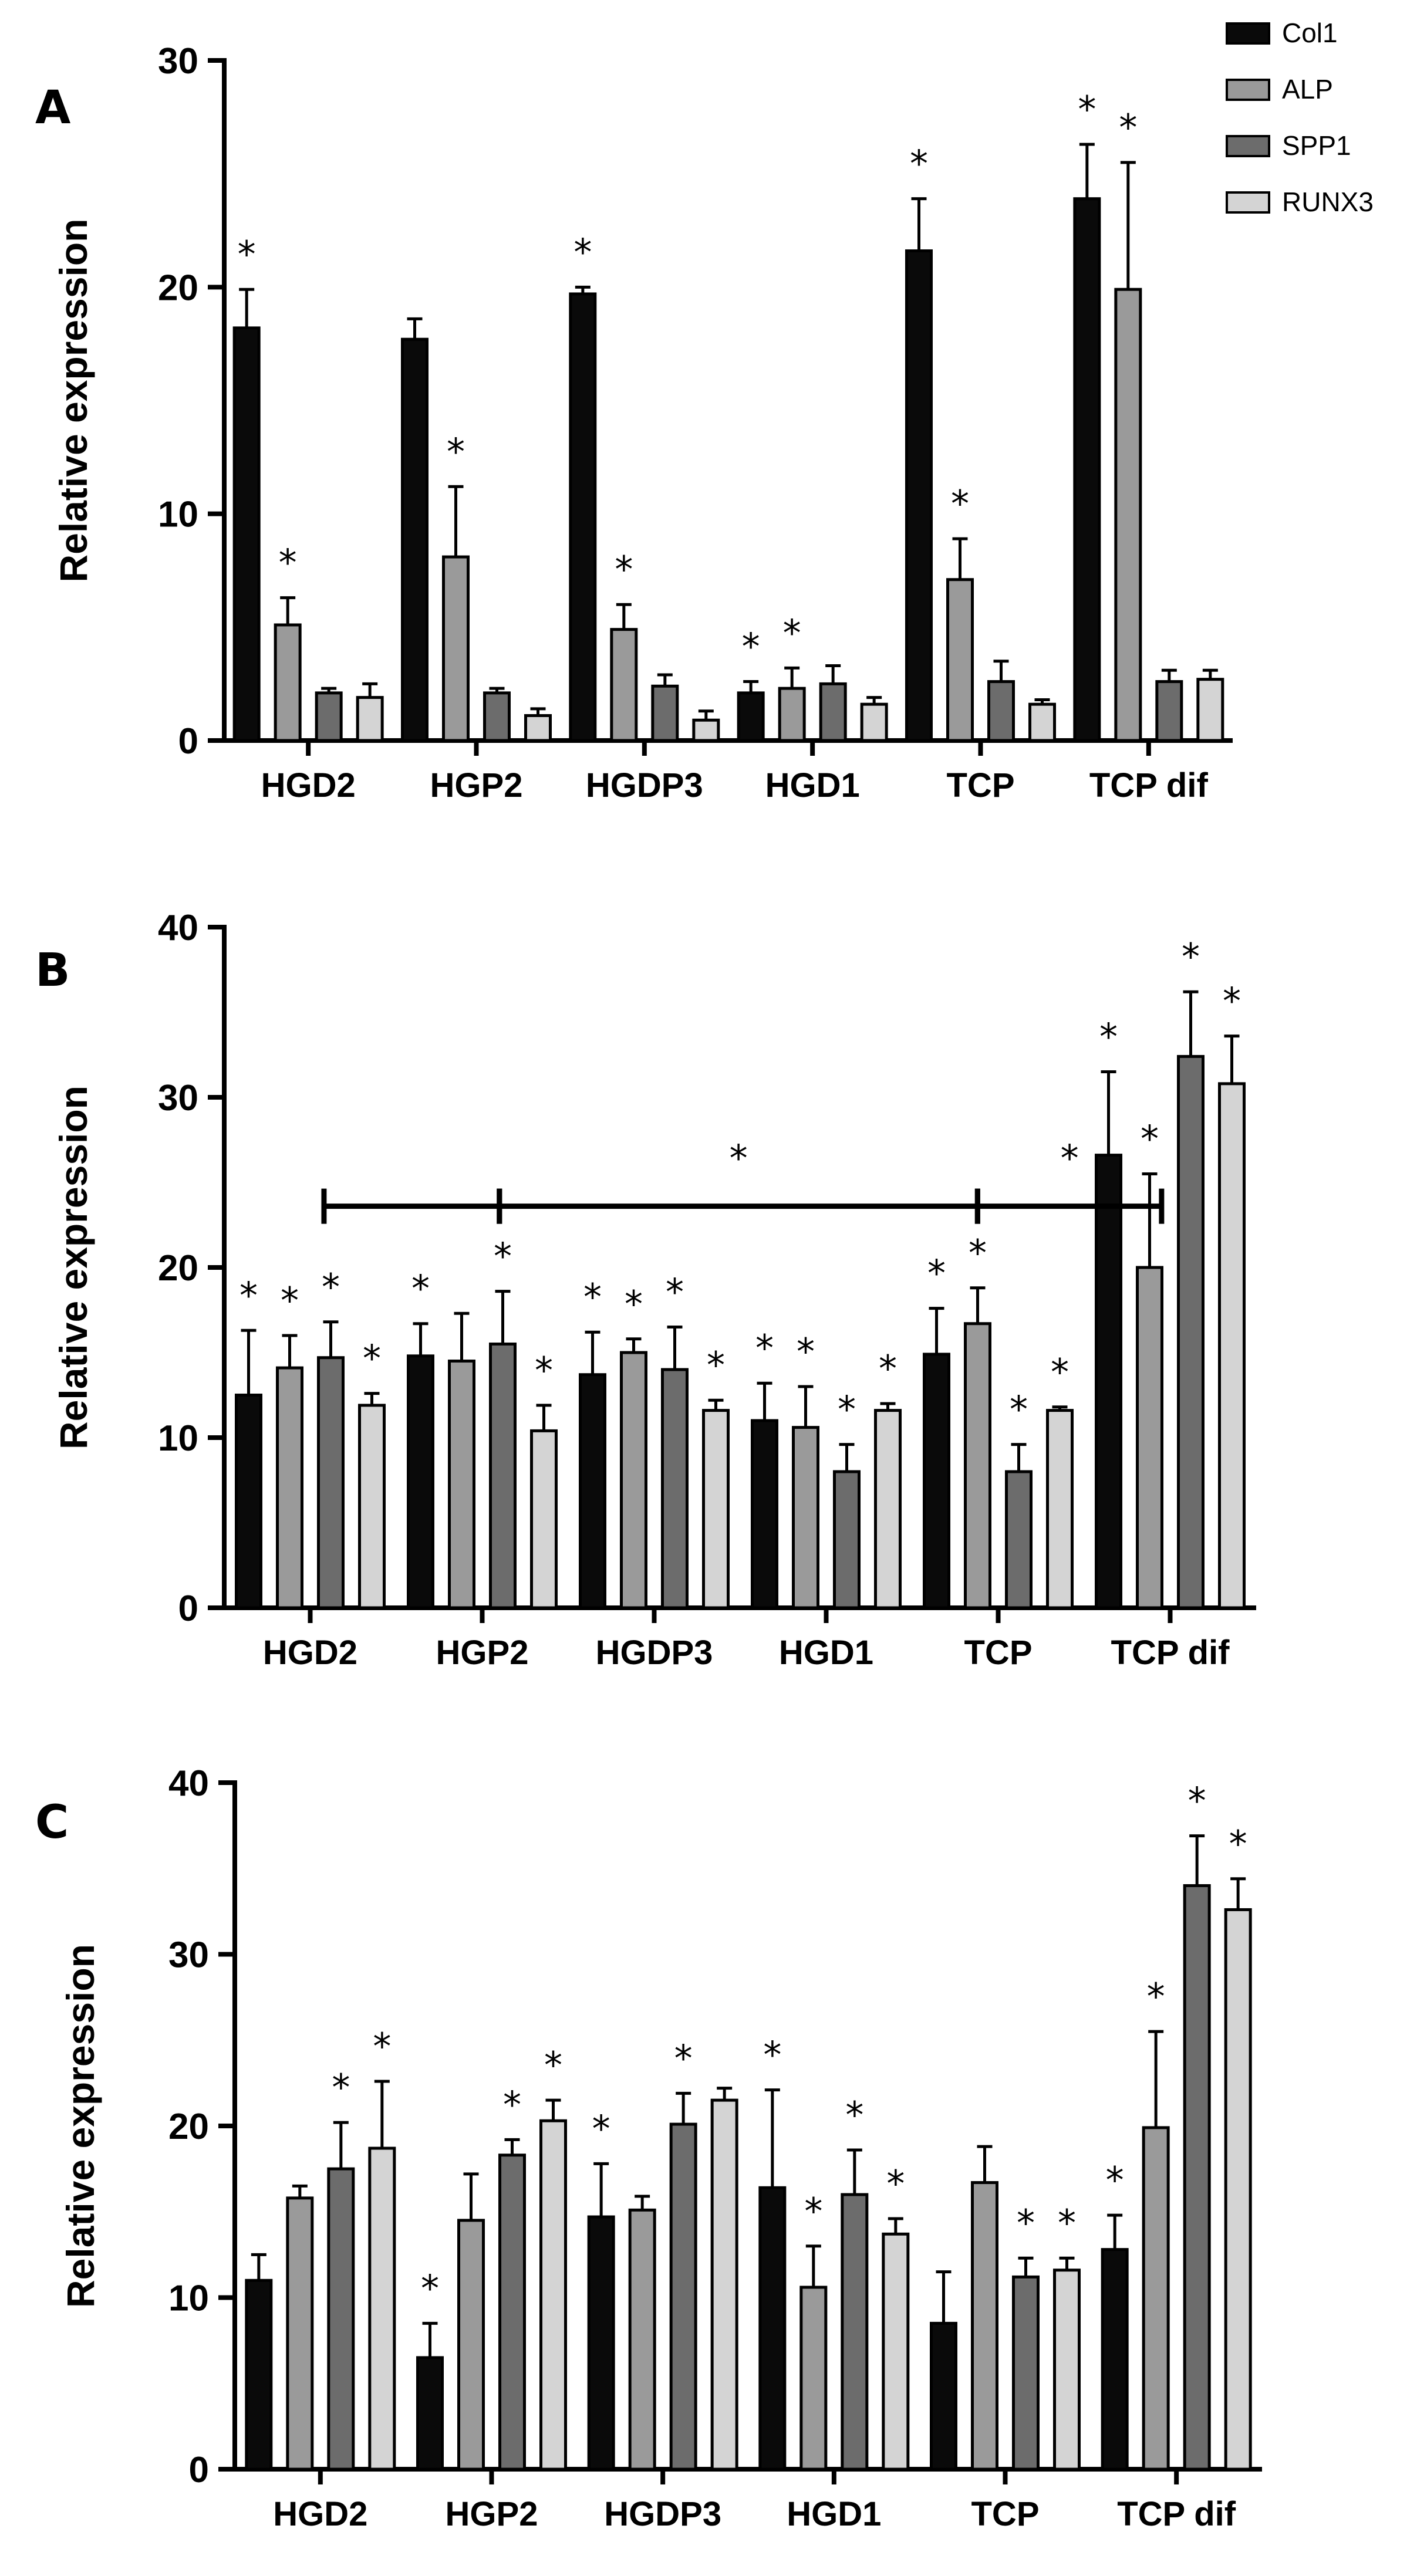 The height and width of the screenshot is (2576, 1417). What do you see at coordinates (73, 1267) in the screenshot?
I see `y-axis-label: Relative expression` at bounding box center [73, 1267].